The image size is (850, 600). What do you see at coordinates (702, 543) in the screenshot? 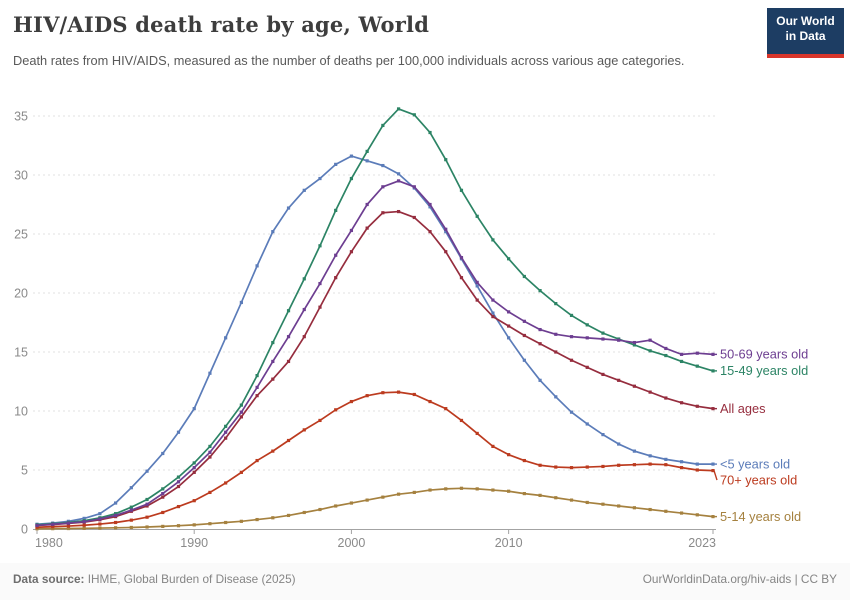
I see `x-axis-label-2023: 2023` at bounding box center [702, 543].